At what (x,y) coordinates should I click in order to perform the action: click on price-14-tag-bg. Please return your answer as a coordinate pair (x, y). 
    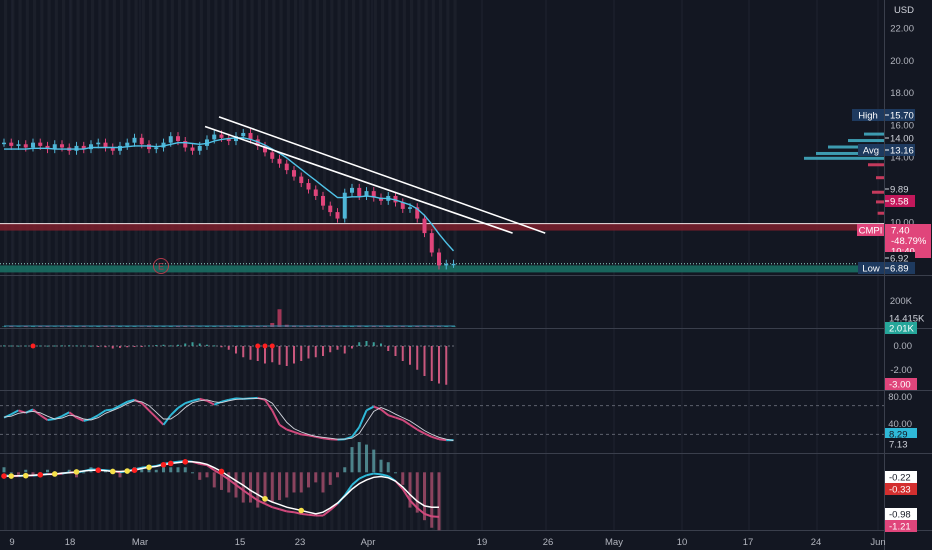
    Looking at the image, I should click on (900, 138).